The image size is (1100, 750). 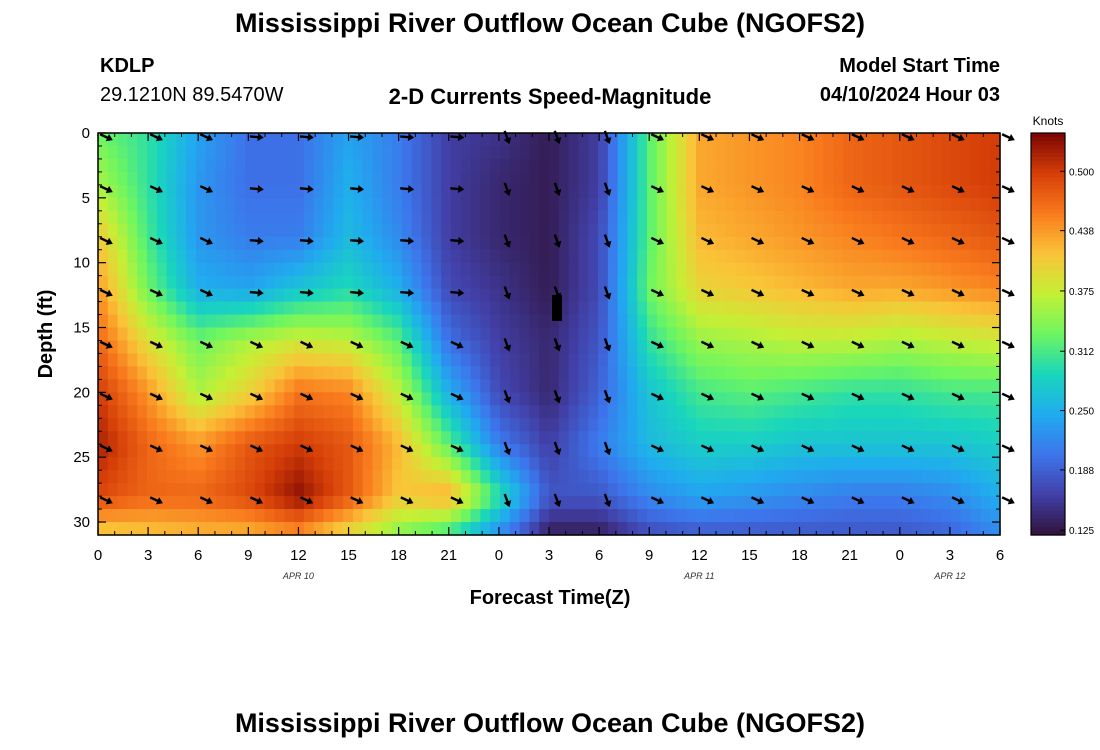 What do you see at coordinates (98, 555) in the screenshot?
I see `x-tick-label: 0` at bounding box center [98, 555].